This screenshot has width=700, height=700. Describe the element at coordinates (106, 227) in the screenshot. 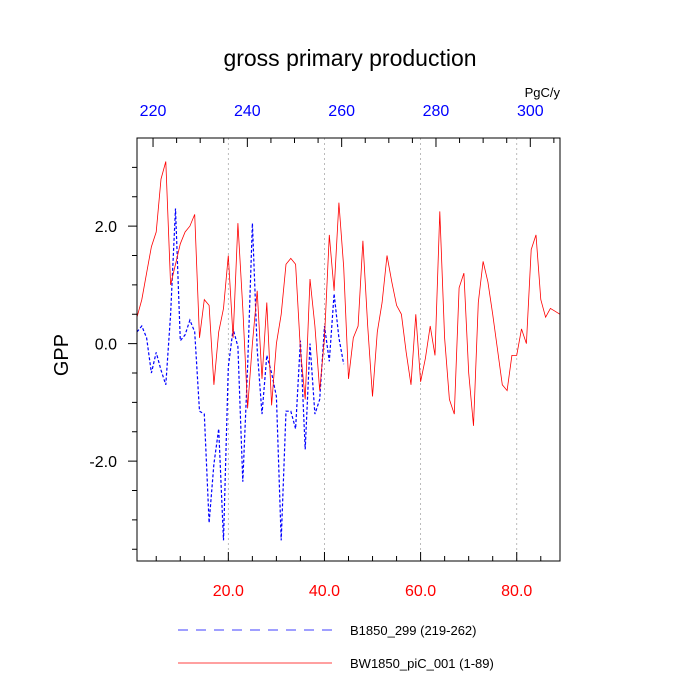

I see `left-tick-label: 2.0` at that location.